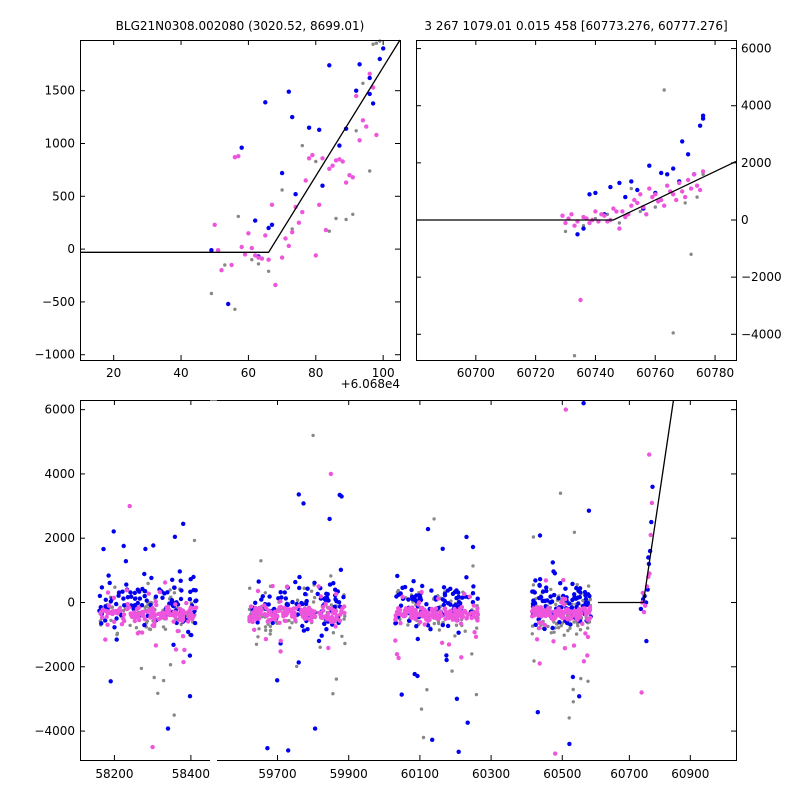  Describe the element at coordinates (636, 501) in the screenshot. I see `bottom-model-line` at that location.